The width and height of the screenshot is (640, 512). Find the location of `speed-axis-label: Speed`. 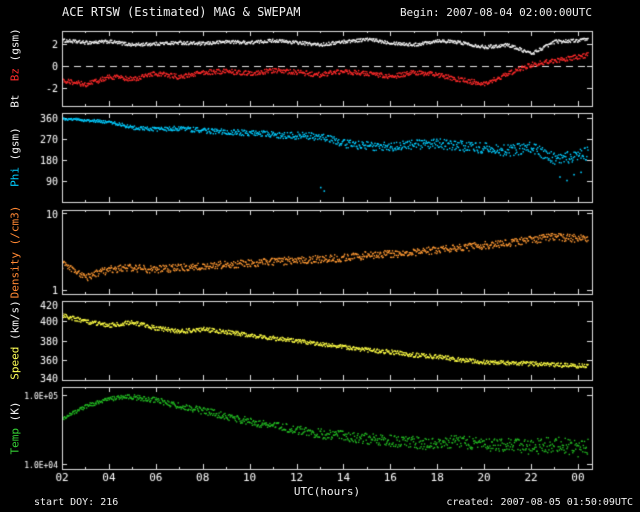

speed-axis-label: Speed is located at coordinates (15, 363).